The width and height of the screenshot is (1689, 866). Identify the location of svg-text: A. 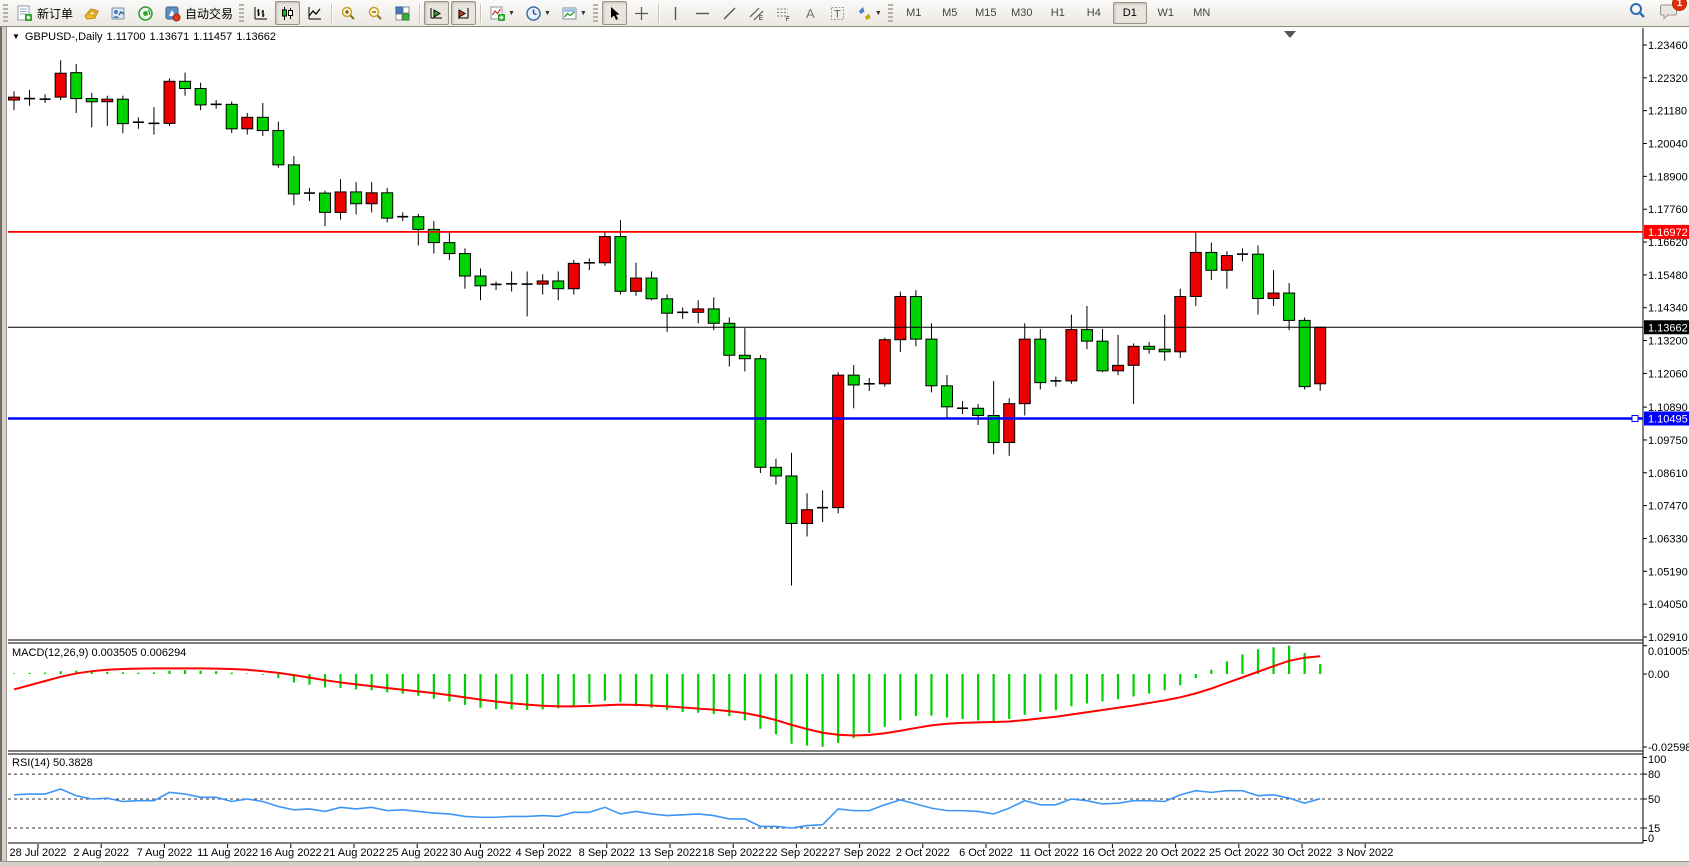
(810, 13).